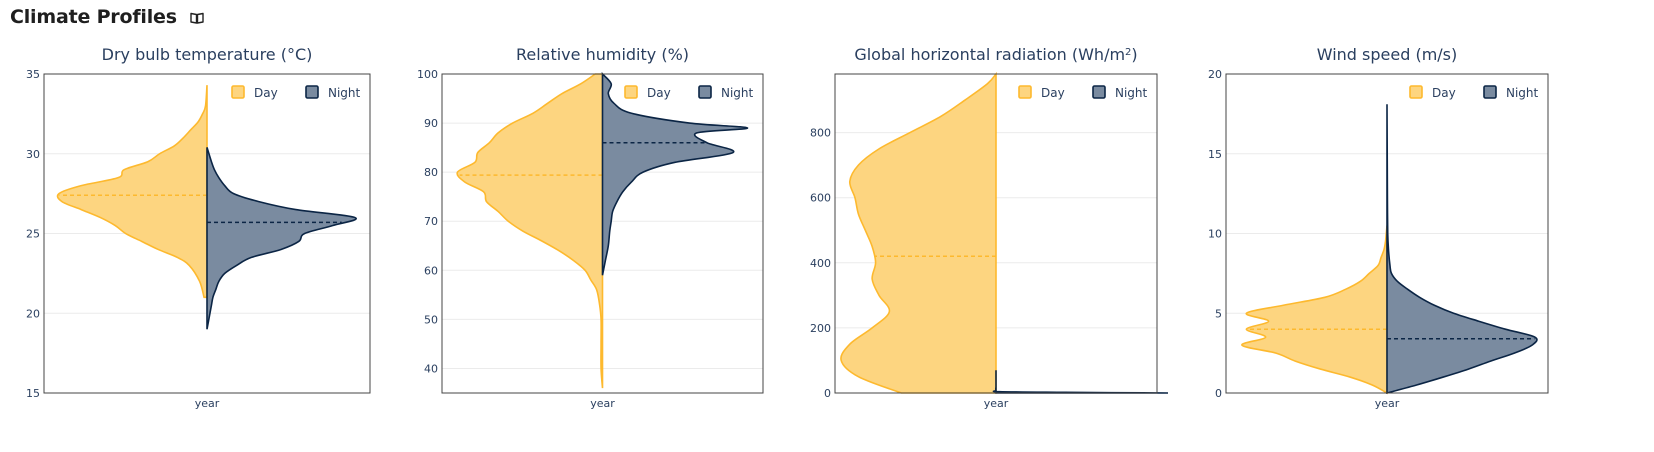 Image resolution: width=1654 pixels, height=452 pixels. Describe the element at coordinates (93, 17) in the screenshot. I see `page-title: Climate Profiles` at that location.